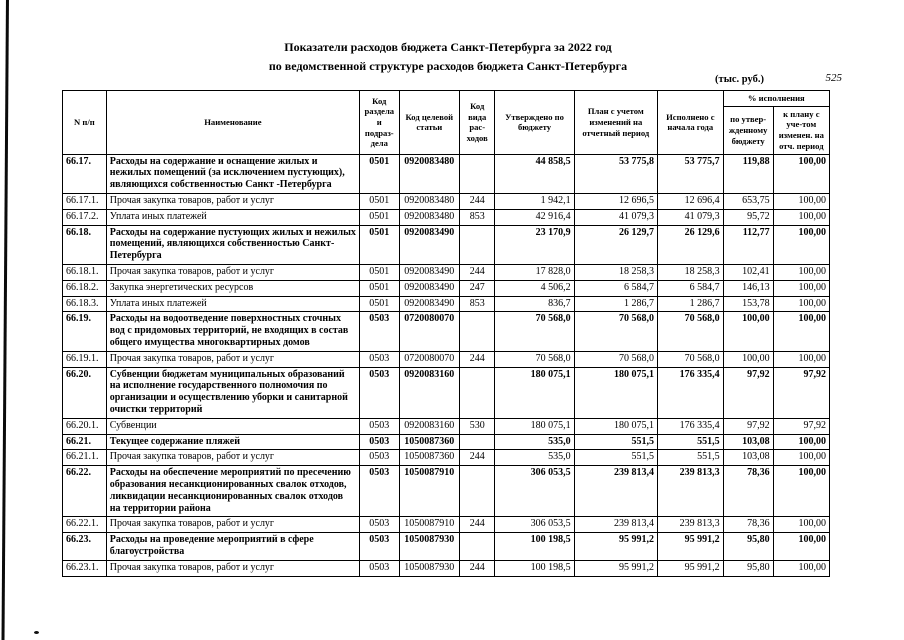 This screenshot has width=904, height=640. What do you see at coordinates (429, 491) in the screenshot?
I see `cell-target: 1050087910` at bounding box center [429, 491].